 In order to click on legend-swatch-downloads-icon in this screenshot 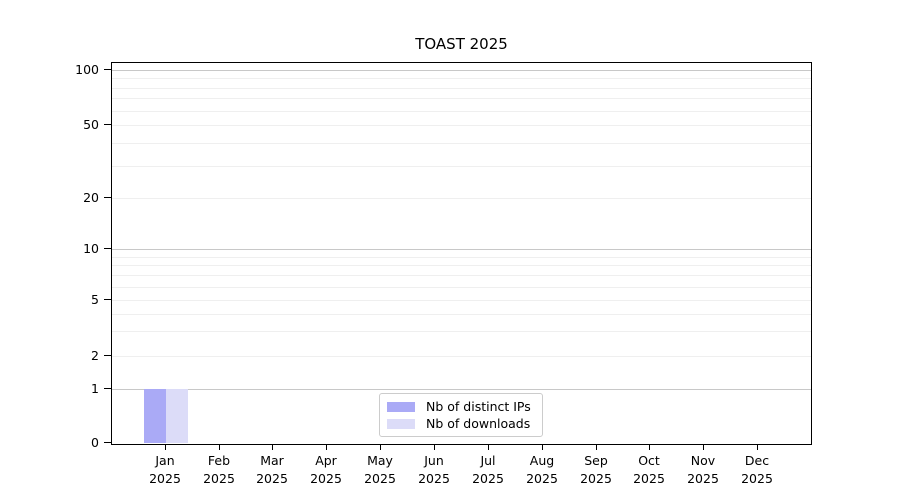, I will do `click(401, 423)`.